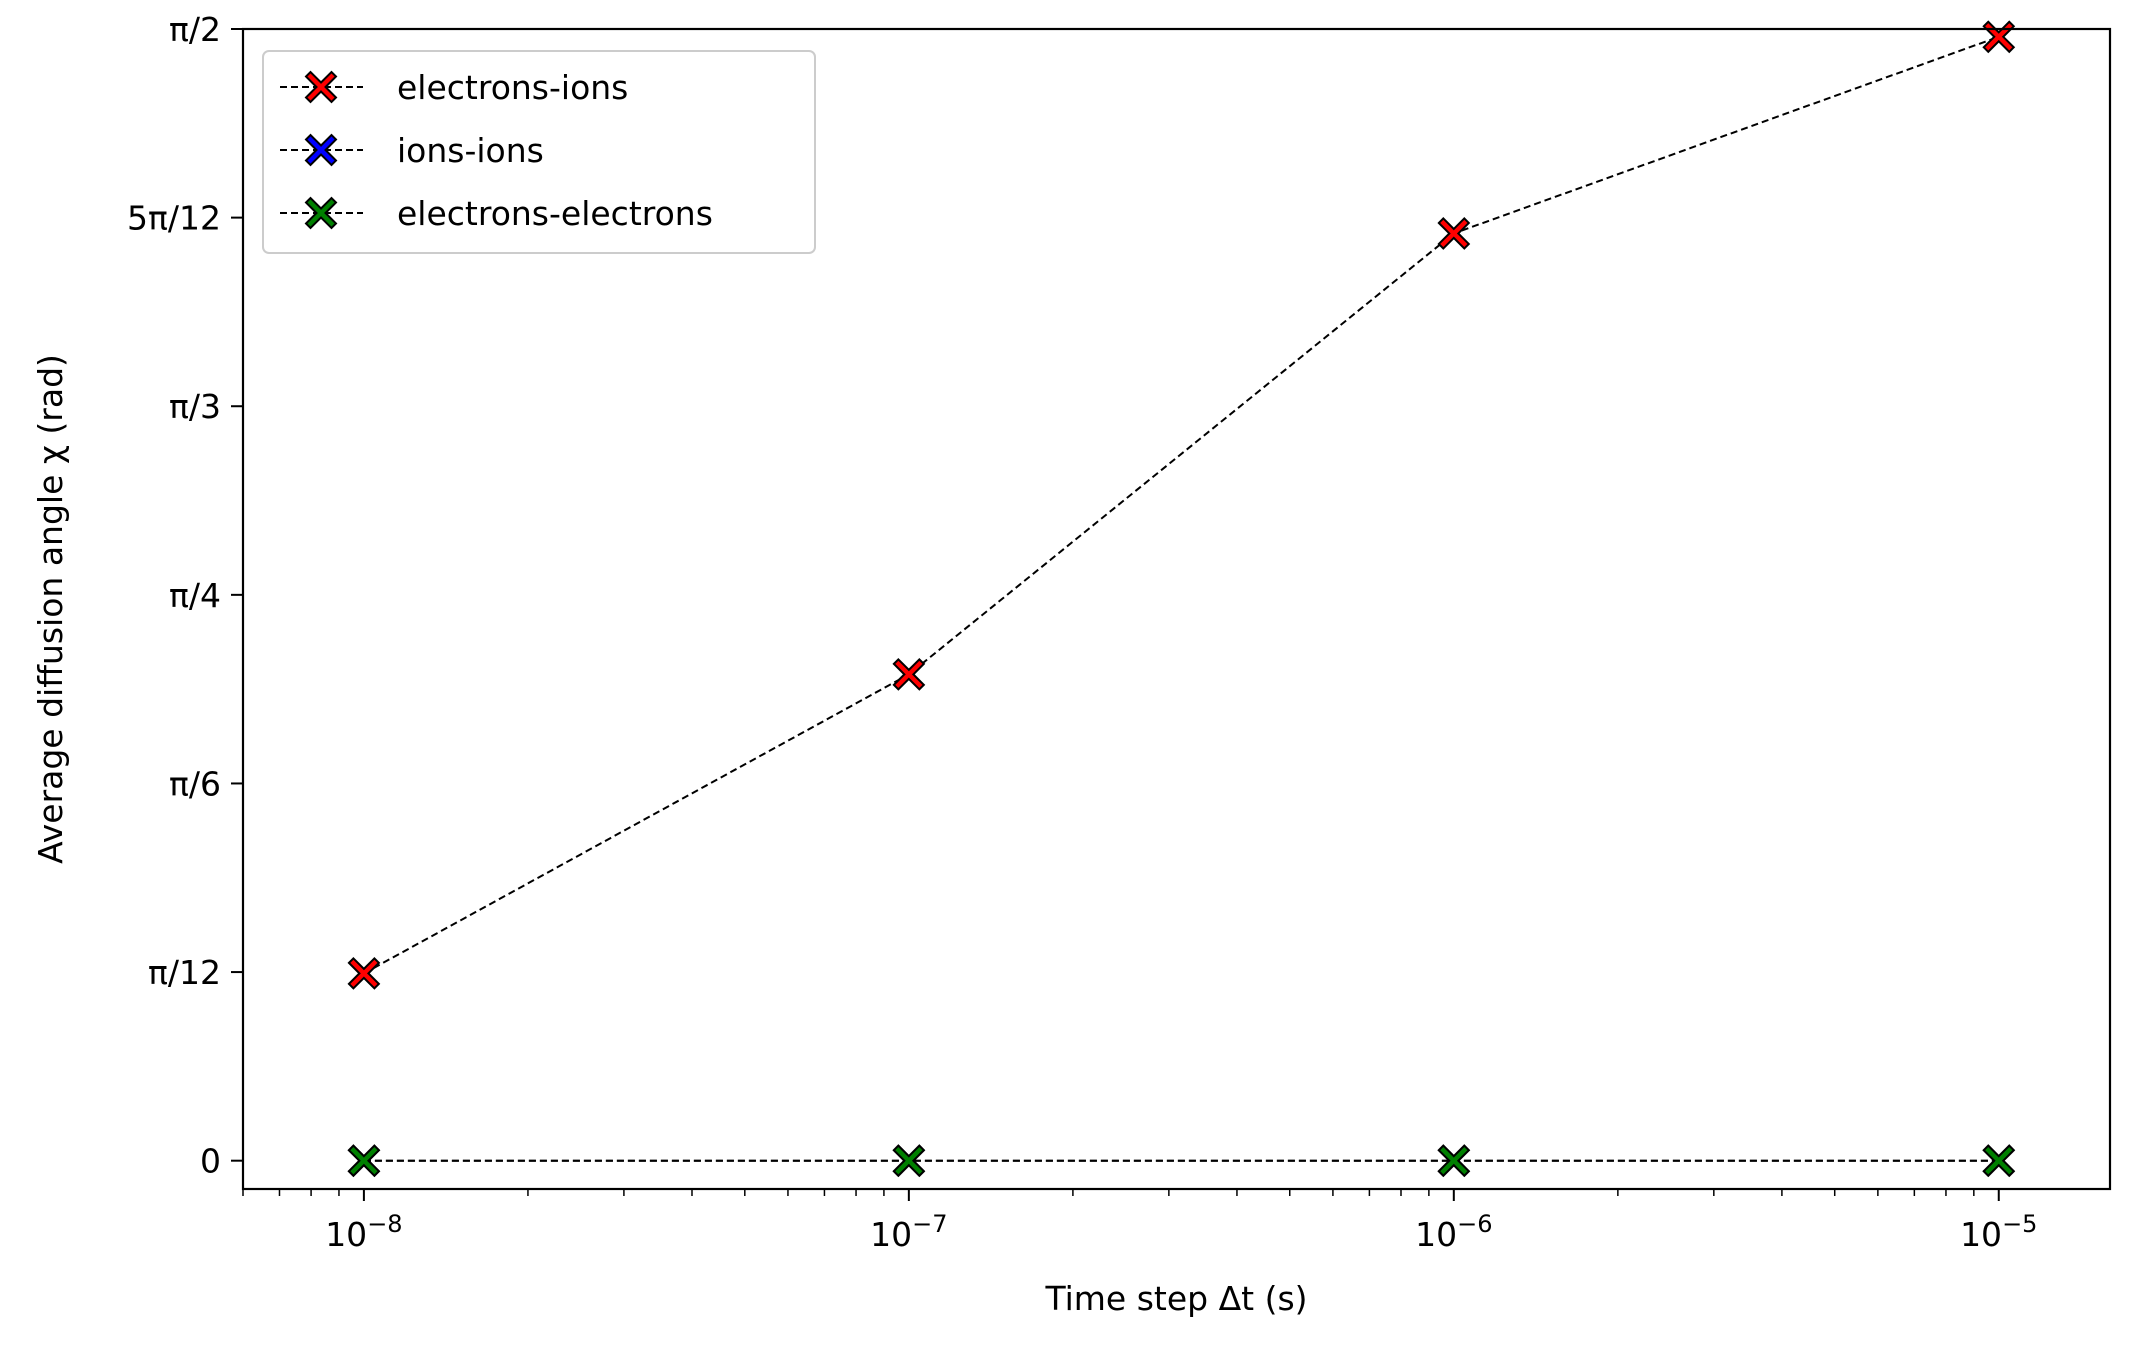  I want to click on y-tick-label: π/12, so click(184, 972).